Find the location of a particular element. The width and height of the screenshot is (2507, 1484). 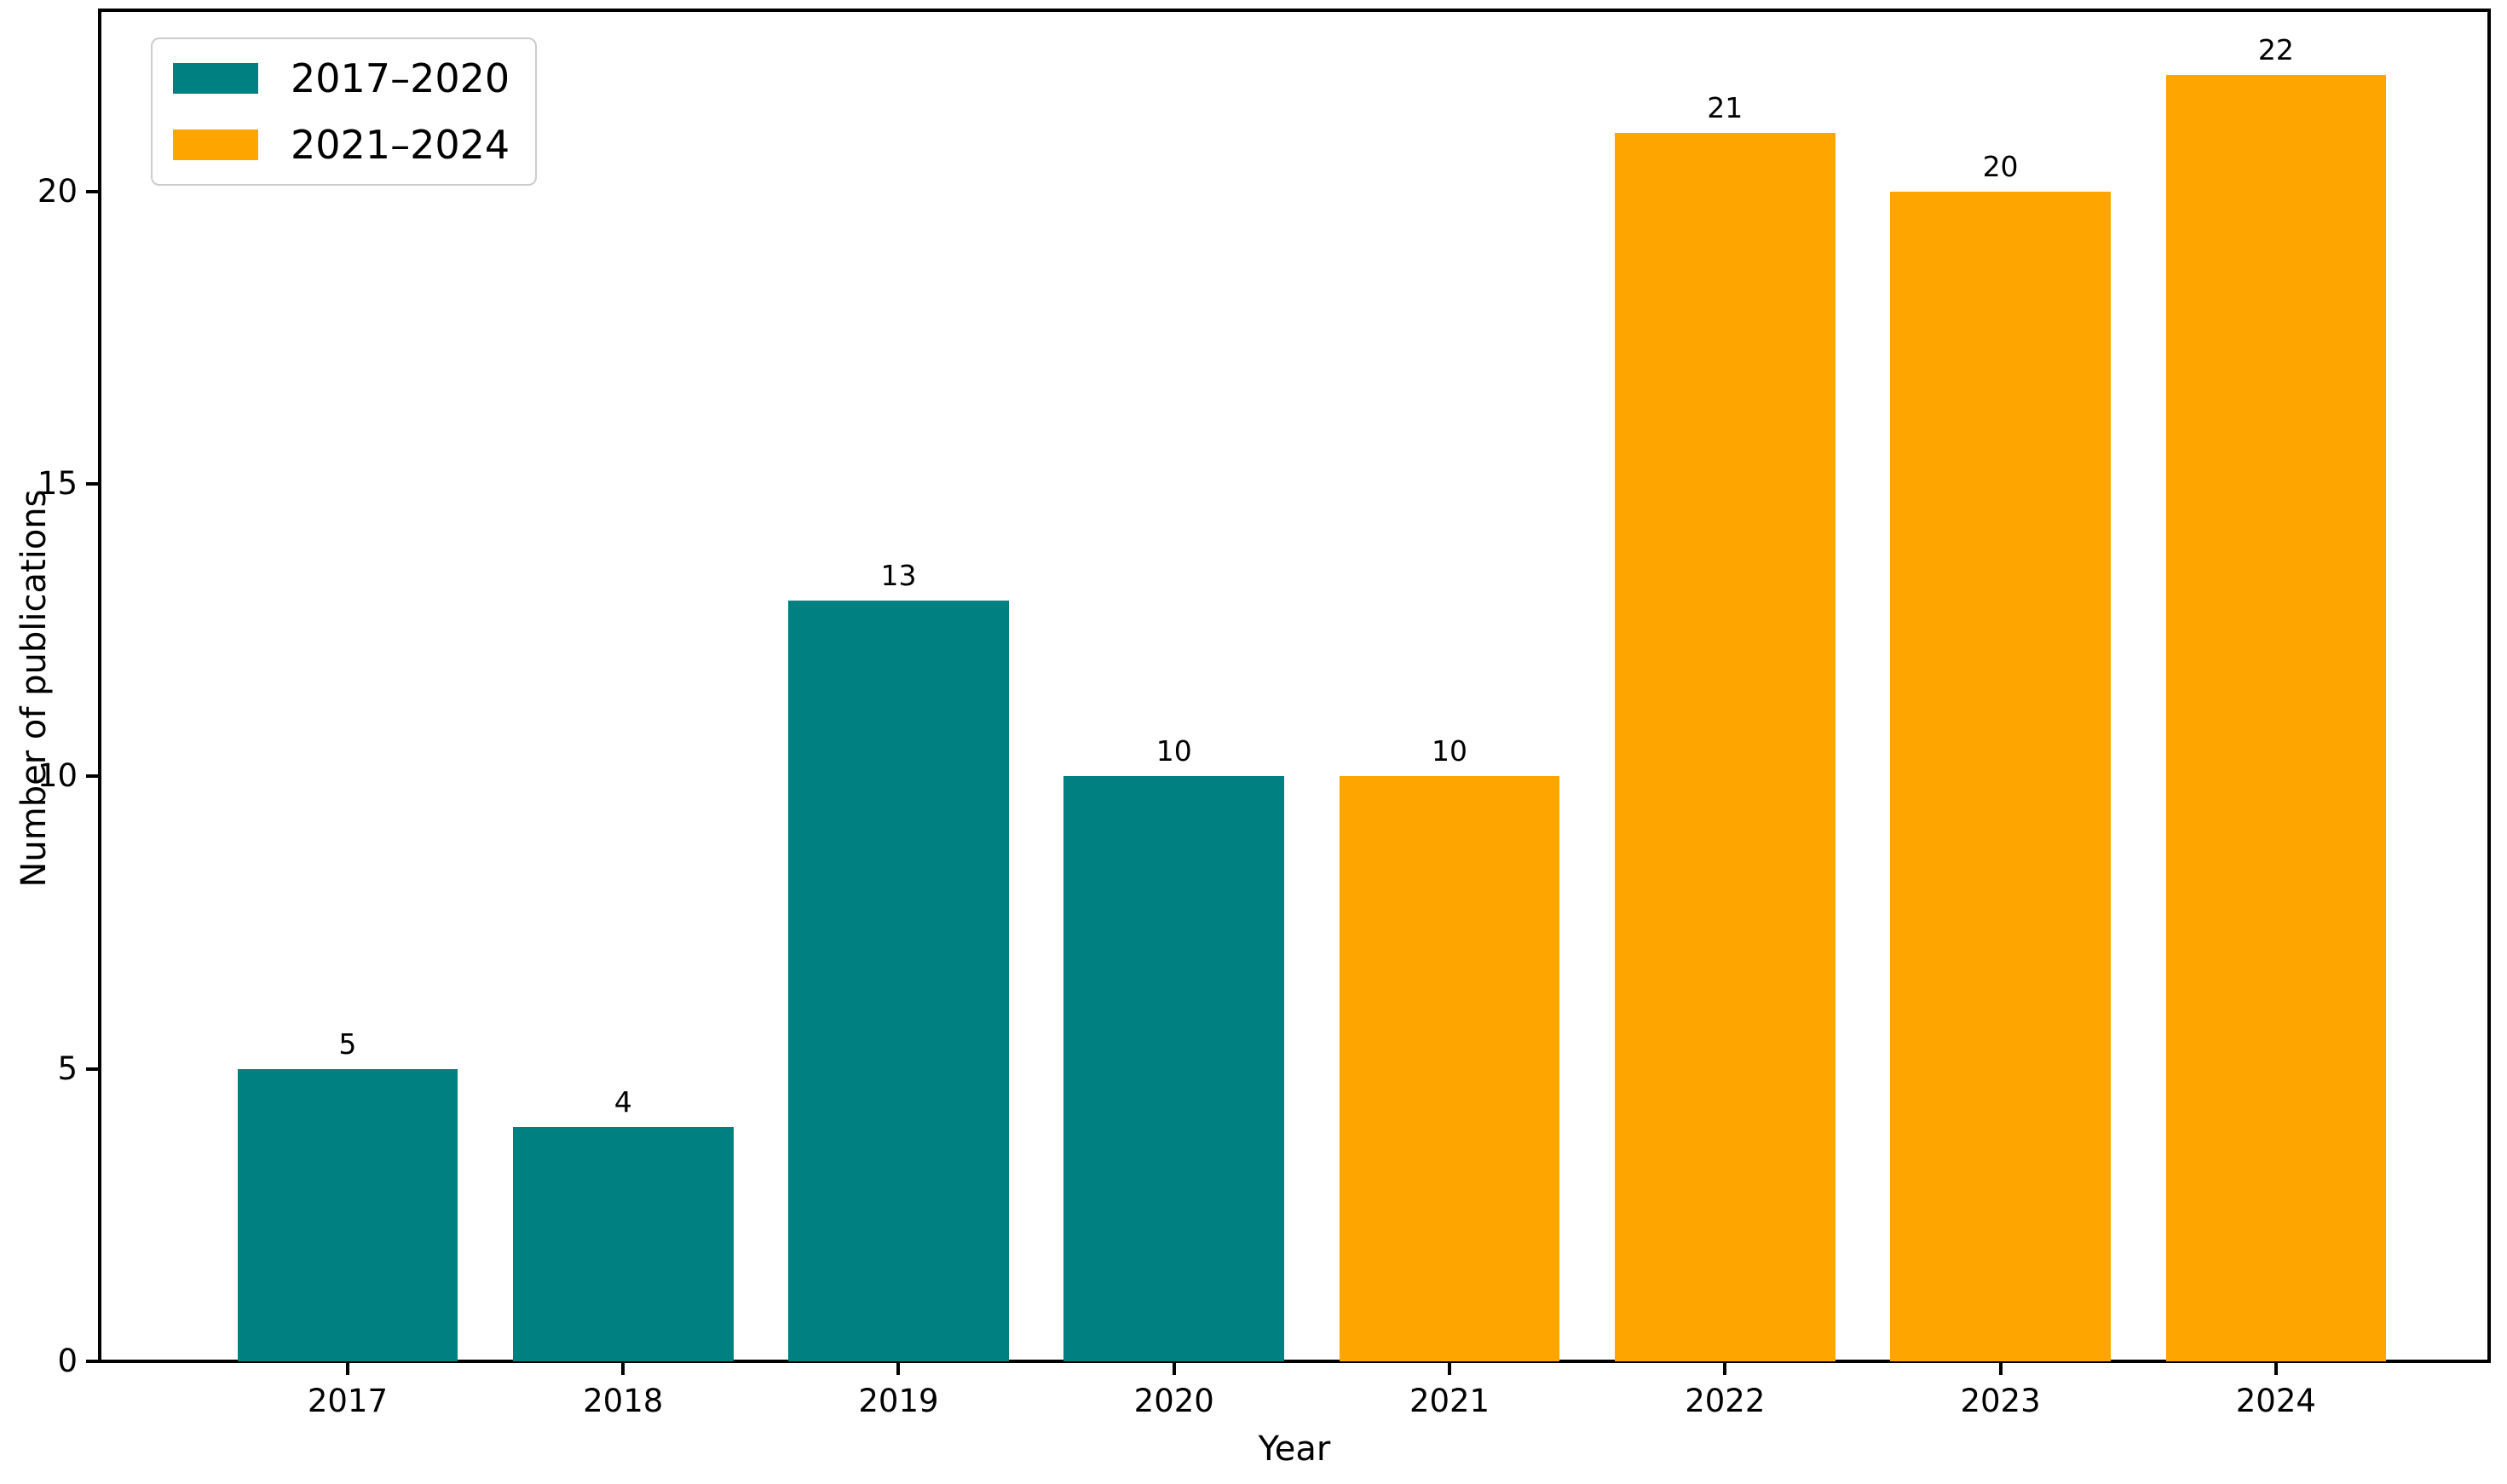

y-tick-label: 20 is located at coordinates (57, 191).